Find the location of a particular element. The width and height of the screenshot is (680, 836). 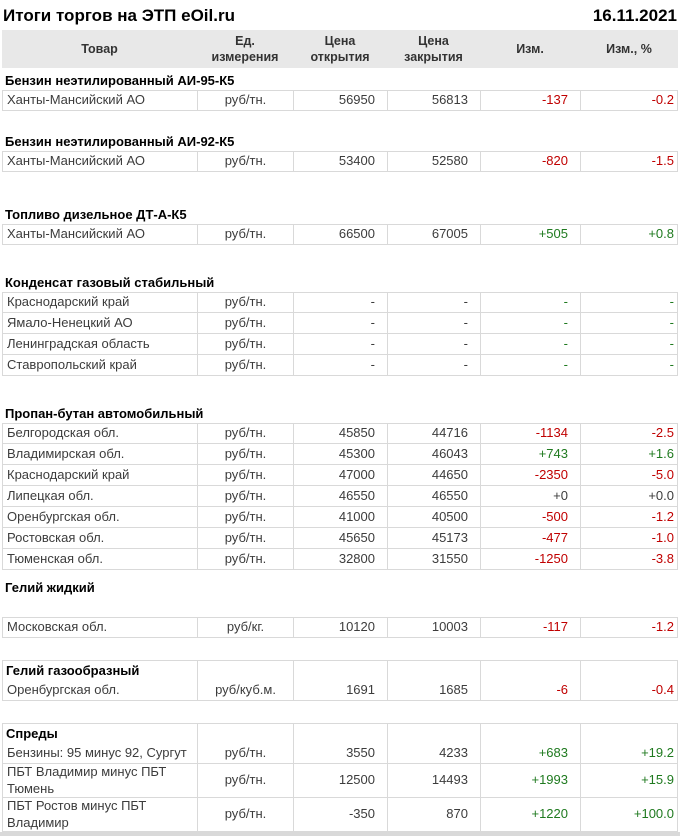

cell-product: ПБТ Ростов минус ПБТ Владимир is located at coordinates (100, 814).